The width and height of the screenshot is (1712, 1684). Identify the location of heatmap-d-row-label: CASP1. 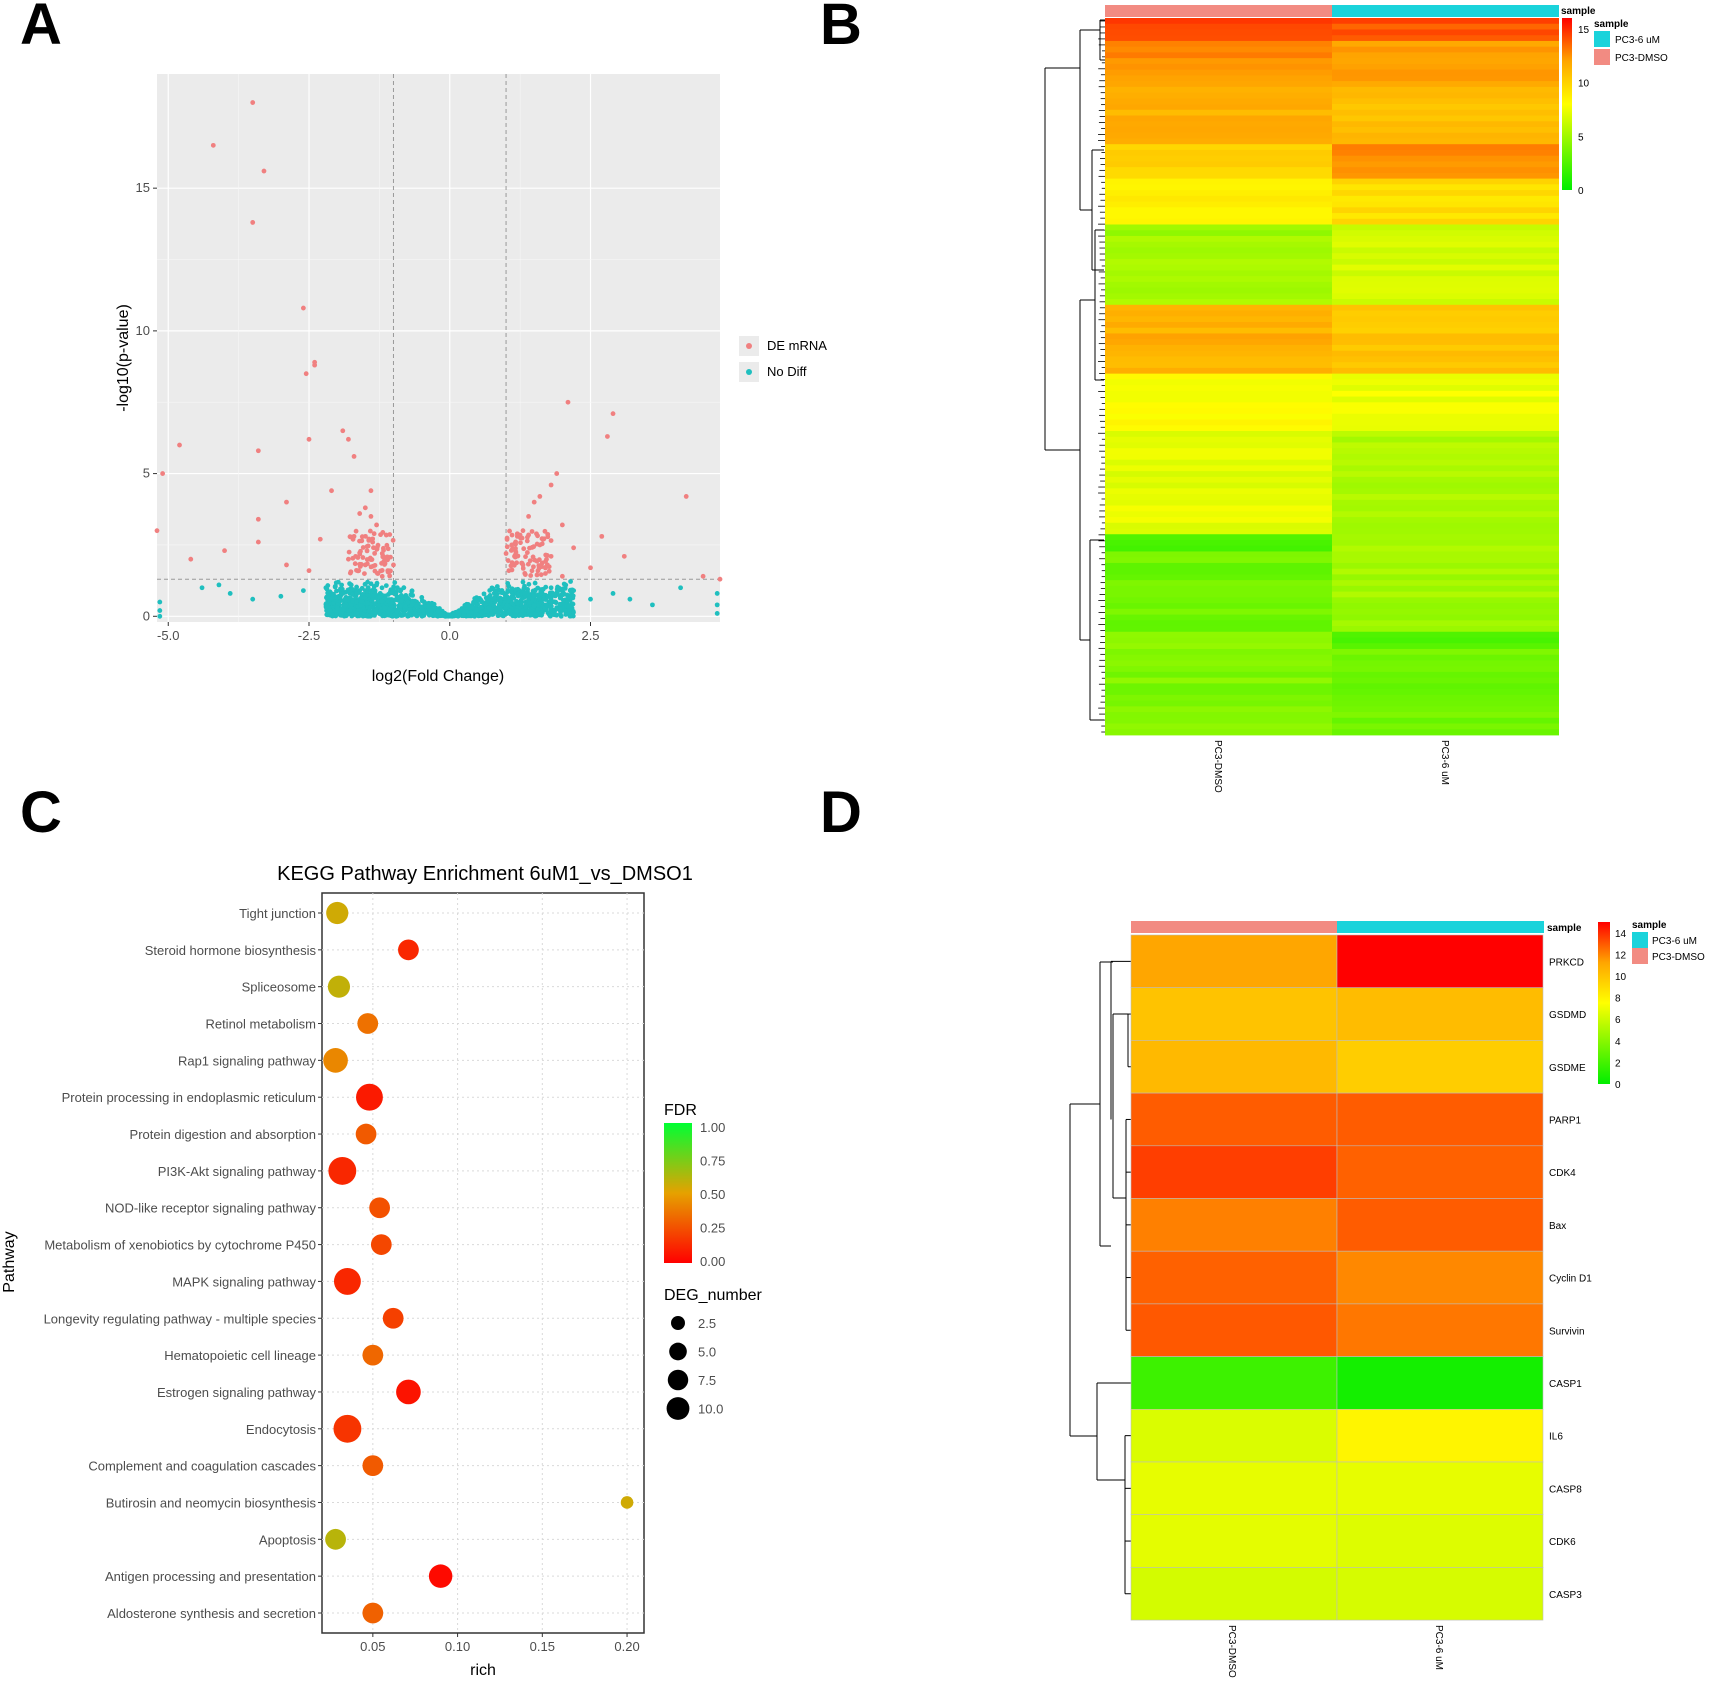
(1565, 1384).